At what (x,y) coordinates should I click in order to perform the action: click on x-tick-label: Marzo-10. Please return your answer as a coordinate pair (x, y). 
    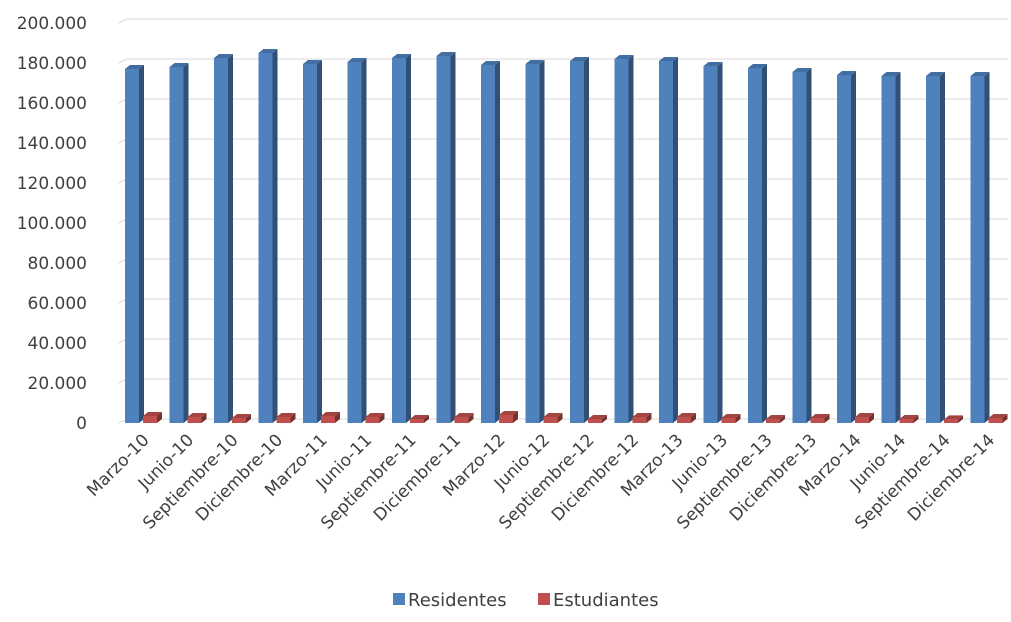
    Looking at the image, I should click on (118, 465).